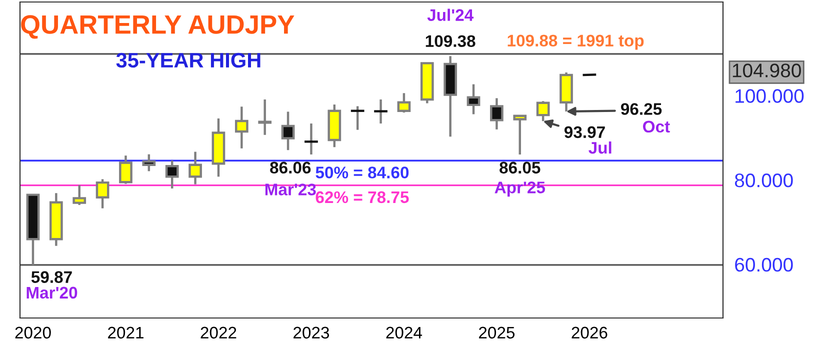 The width and height of the screenshot is (823, 356). Describe the element at coordinates (576, 42) in the screenshot. I see `ref-line-label: 109.88 = 1991 top` at that location.